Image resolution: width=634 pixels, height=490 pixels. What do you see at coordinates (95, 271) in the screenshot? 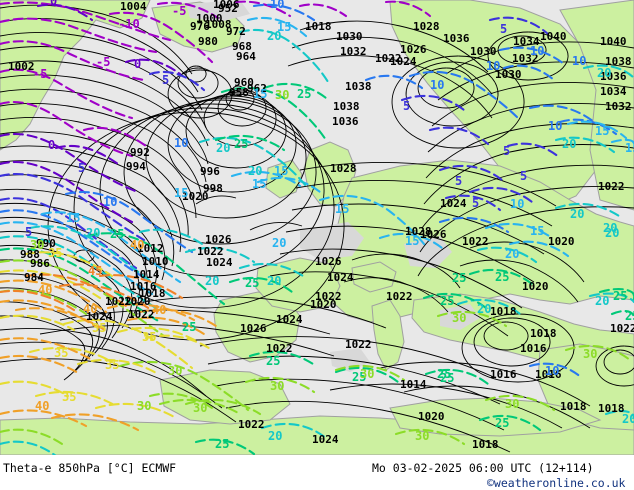
I see `thetae-label: 45` at bounding box center [95, 271].